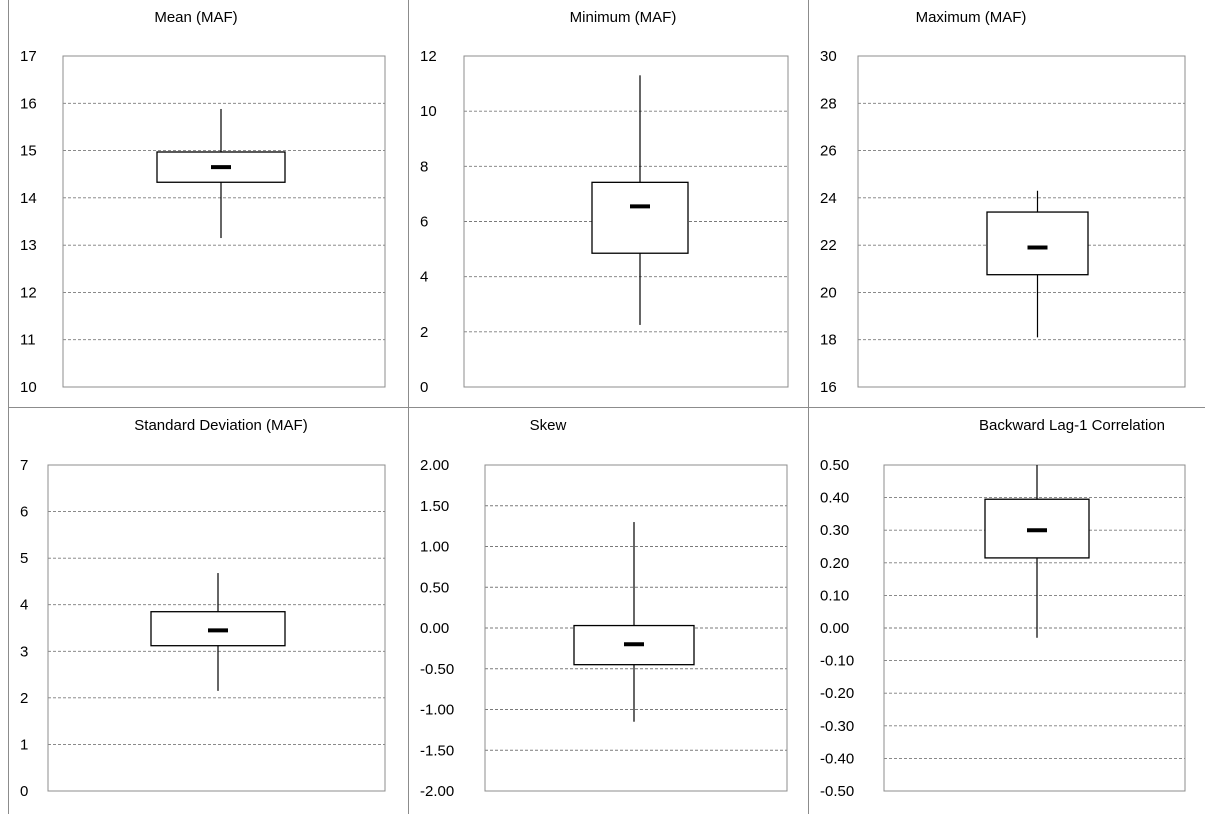  I want to click on y-tick-label: -0.20, so click(837, 693).